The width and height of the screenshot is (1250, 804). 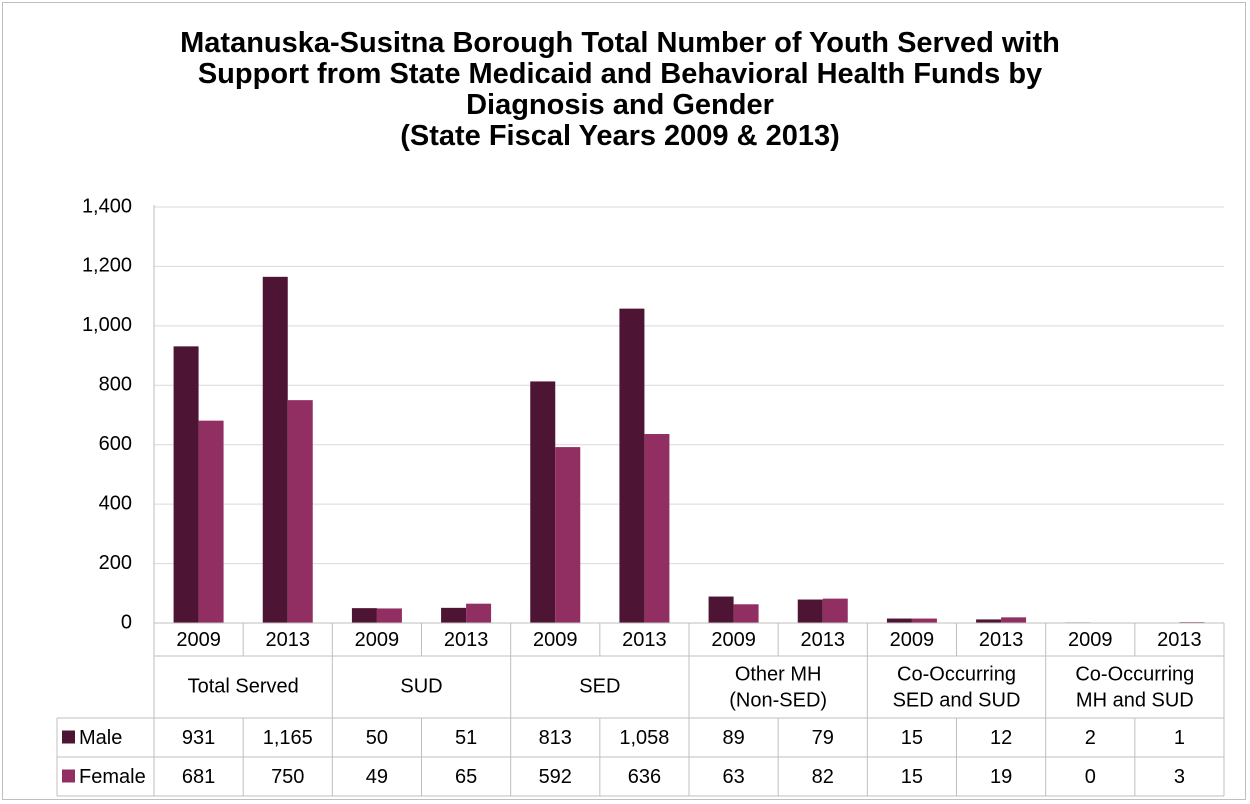 I want to click on data-label-male: 931, so click(x=198, y=738).